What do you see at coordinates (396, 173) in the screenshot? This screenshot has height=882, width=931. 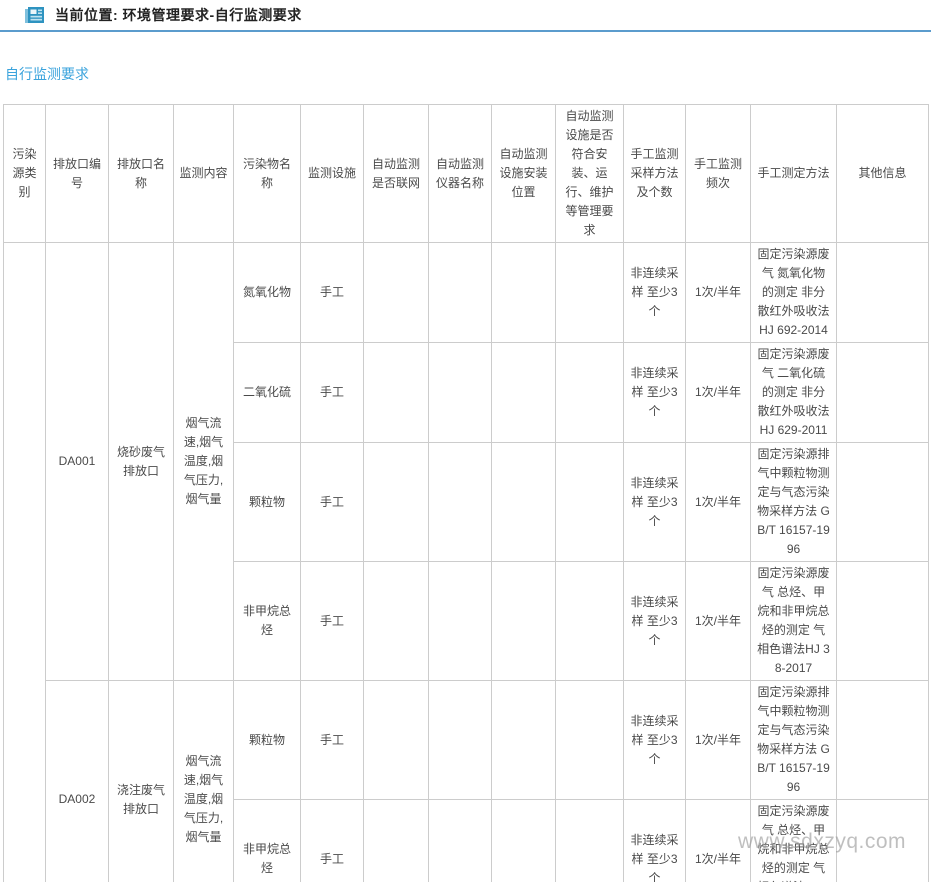 I see `column-header-auto-networked: 自动监测是否联网` at bounding box center [396, 173].